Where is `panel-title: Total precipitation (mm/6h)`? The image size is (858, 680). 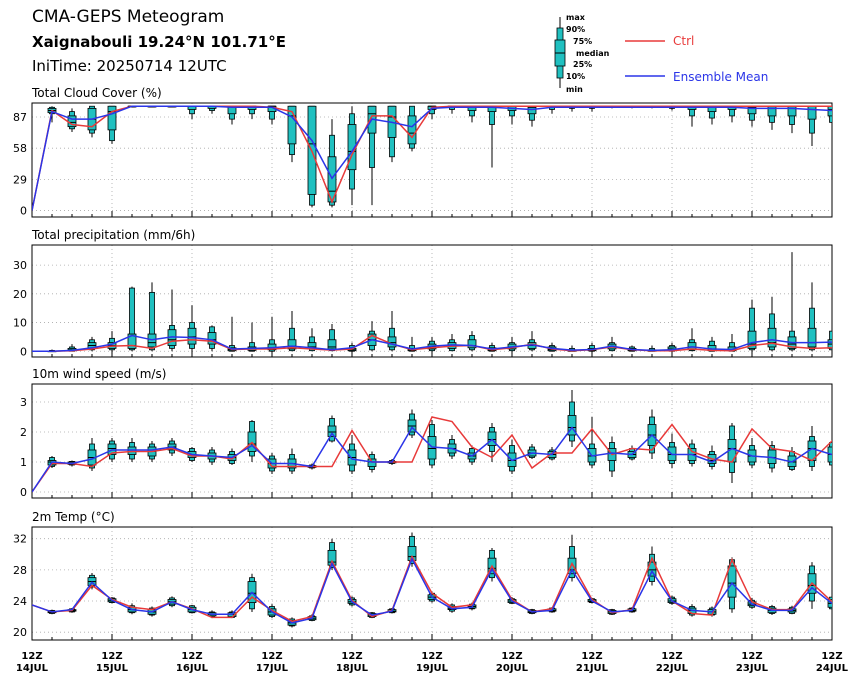
panel-title: Total precipitation (mm/6h) is located at coordinates (113, 235).